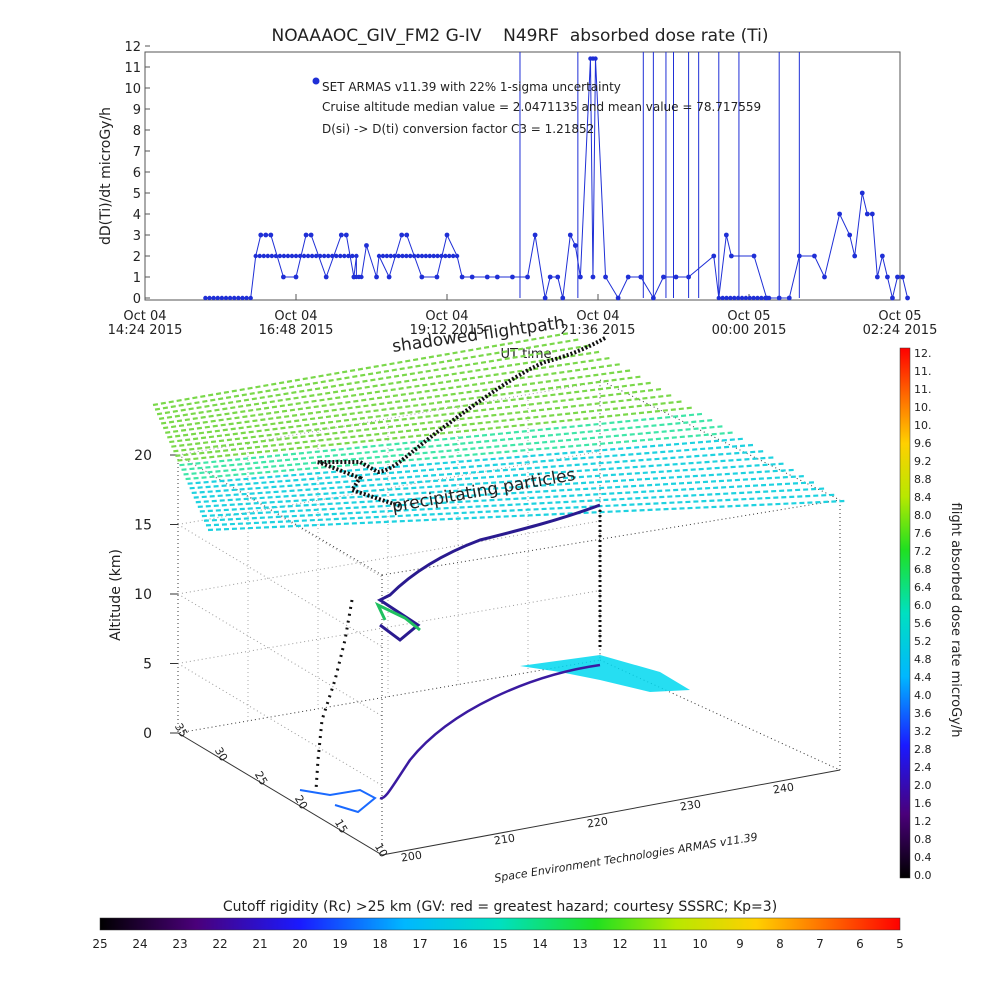 The image size is (1000, 1000). Describe the element at coordinates (132, 89) in the screenshot. I see `y-tick-label: 10` at that location.